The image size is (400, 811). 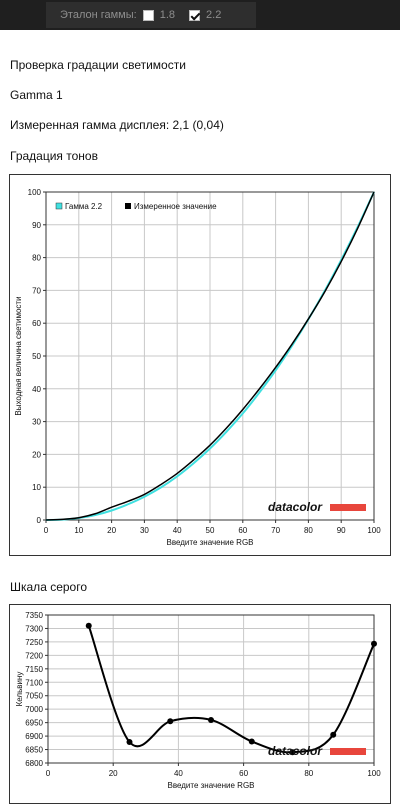 What do you see at coordinates (34, 628) in the screenshot?
I see `y-tick-label: 7300` at bounding box center [34, 628].